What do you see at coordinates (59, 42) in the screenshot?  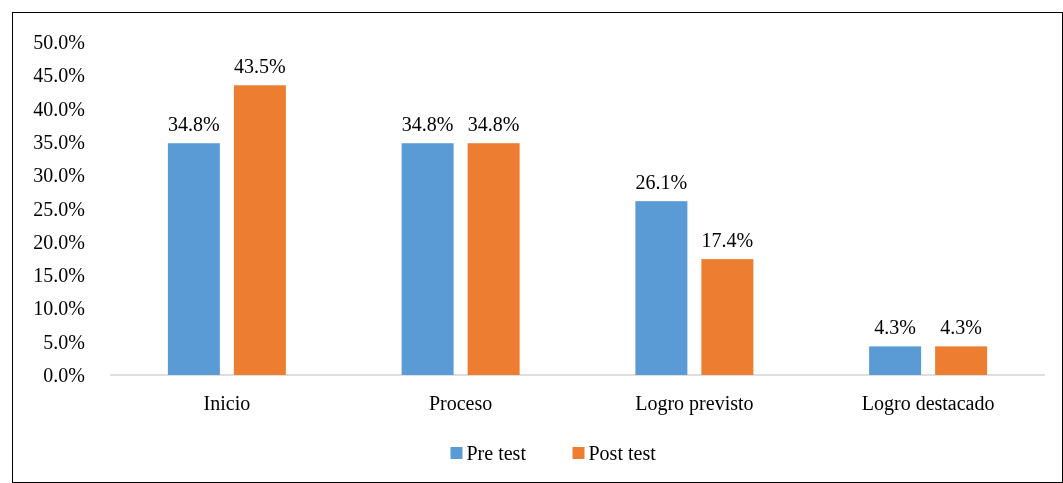 I see `y-tick-label: 50.0%` at bounding box center [59, 42].